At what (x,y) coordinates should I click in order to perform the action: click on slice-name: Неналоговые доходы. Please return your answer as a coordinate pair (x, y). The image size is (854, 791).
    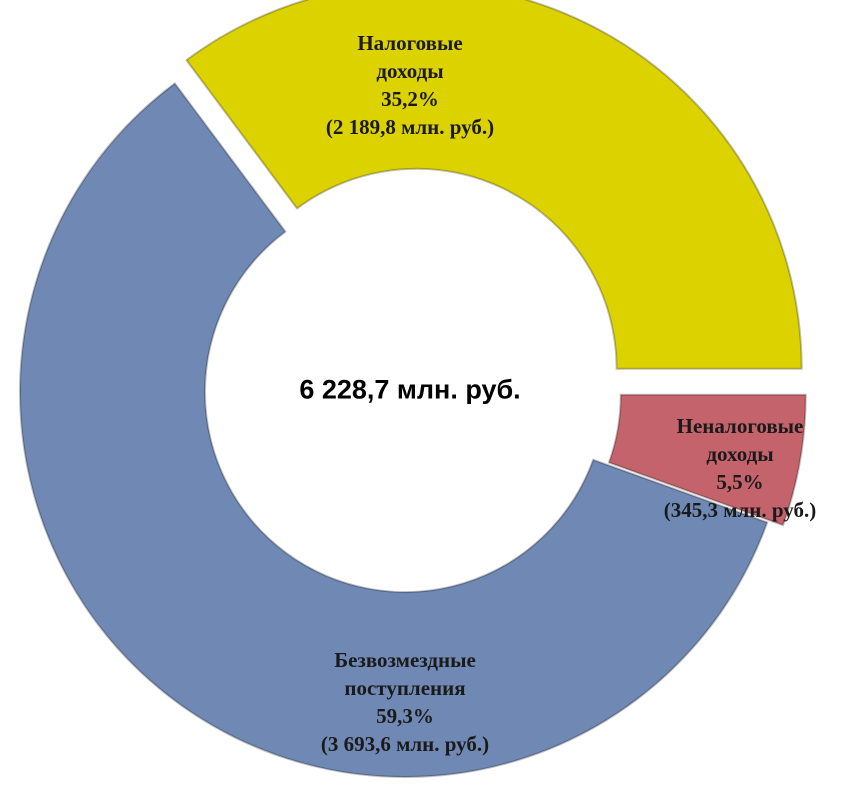
    Looking at the image, I should click on (740, 440).